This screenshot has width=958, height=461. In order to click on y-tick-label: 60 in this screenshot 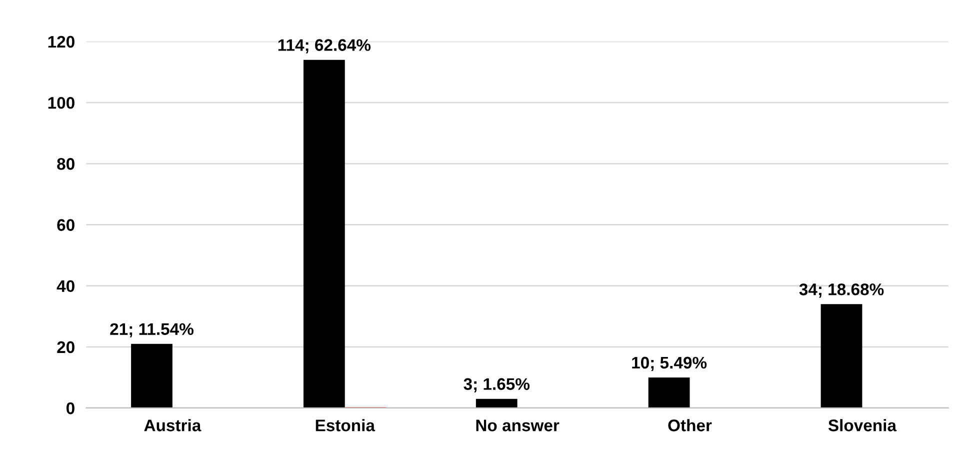, I will do `click(65, 225)`.